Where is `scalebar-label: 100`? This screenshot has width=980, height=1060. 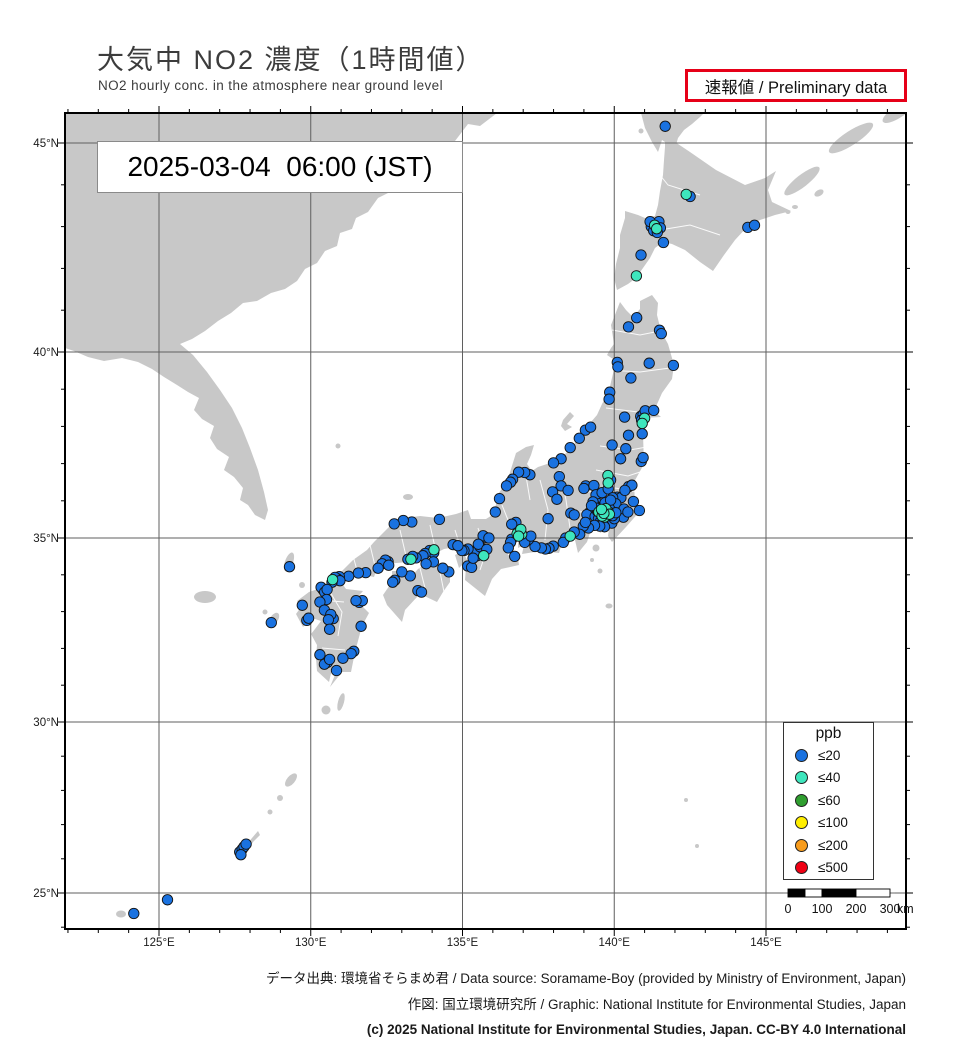 scalebar-label: 100 is located at coordinates (822, 909).